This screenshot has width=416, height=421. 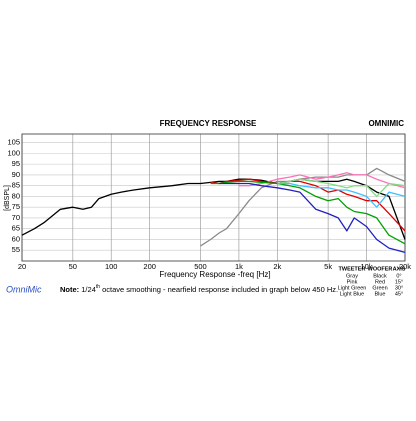 What do you see at coordinates (352, 288) in the screenshot?
I see `legend-entry: Light Green` at bounding box center [352, 288].